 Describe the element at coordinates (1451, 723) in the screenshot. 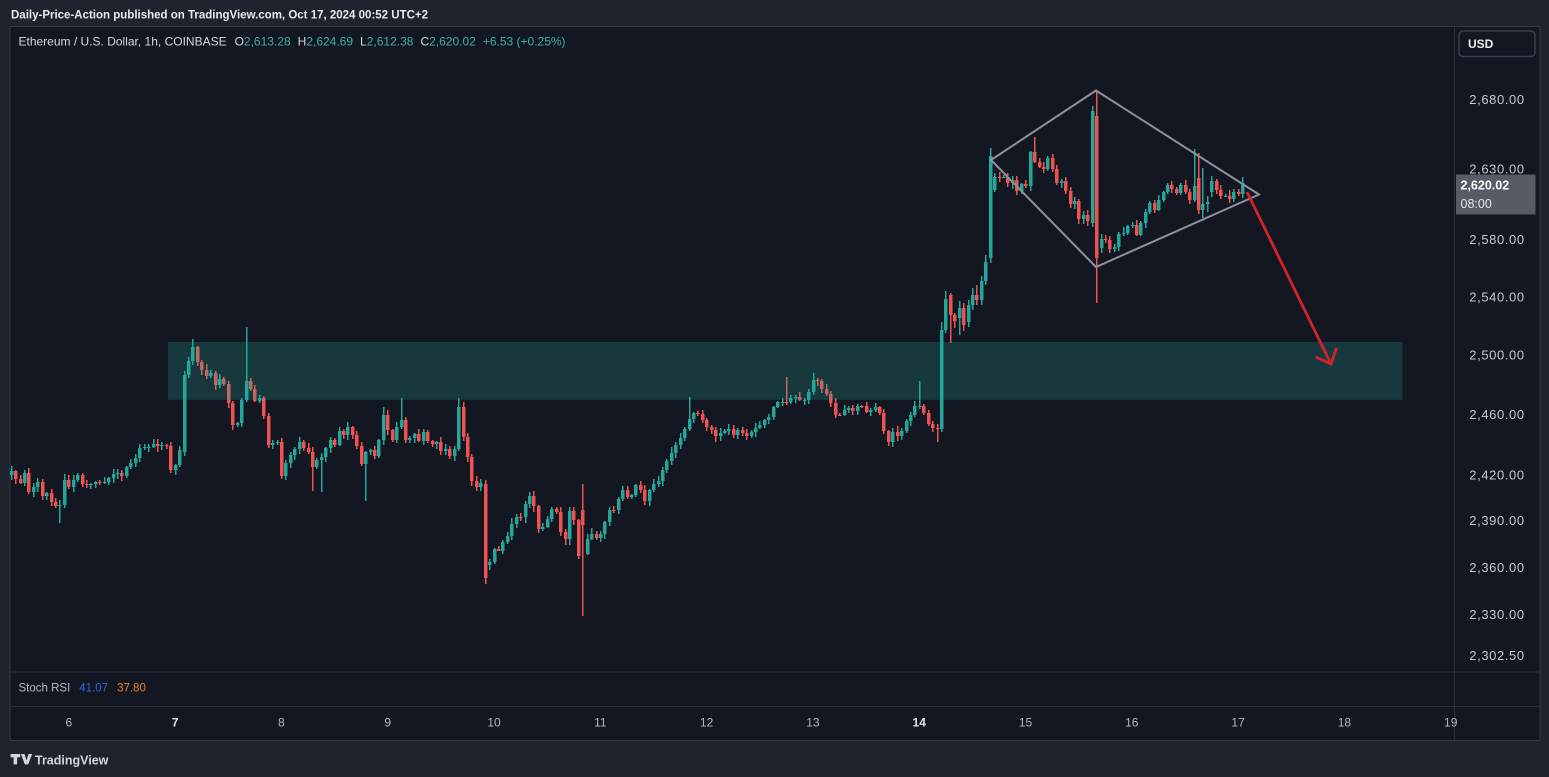

I see `svg-text: 19` at that location.